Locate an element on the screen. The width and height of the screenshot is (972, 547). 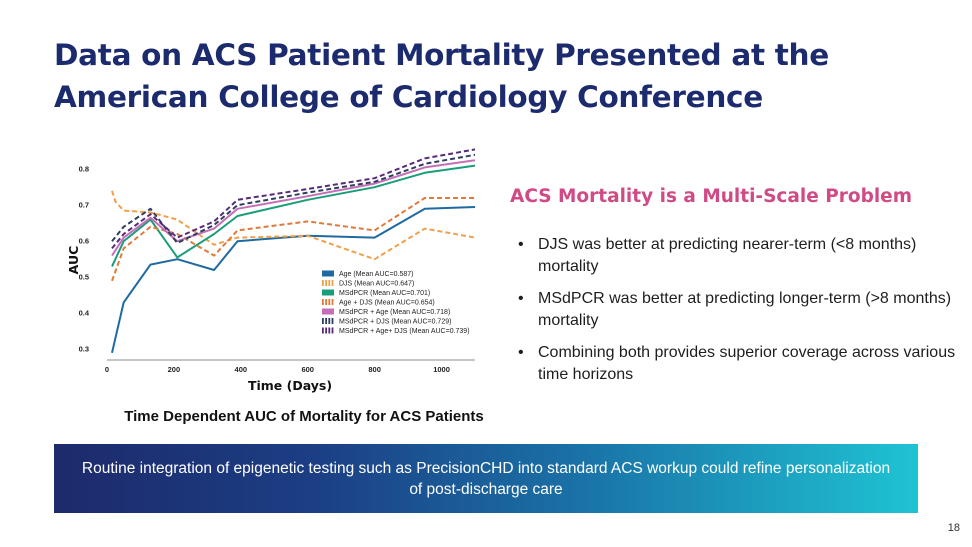
legend-label: MSdPCR + Age+ DJS (Mean AUC=0.739) is located at coordinates (404, 331).